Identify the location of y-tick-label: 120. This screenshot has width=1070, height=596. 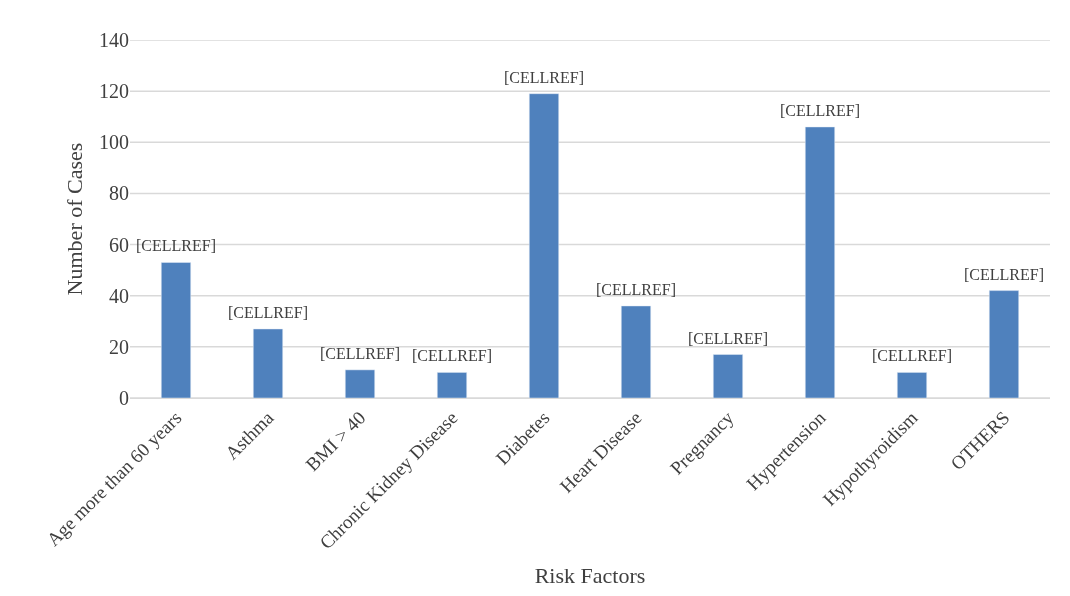
(114, 91).